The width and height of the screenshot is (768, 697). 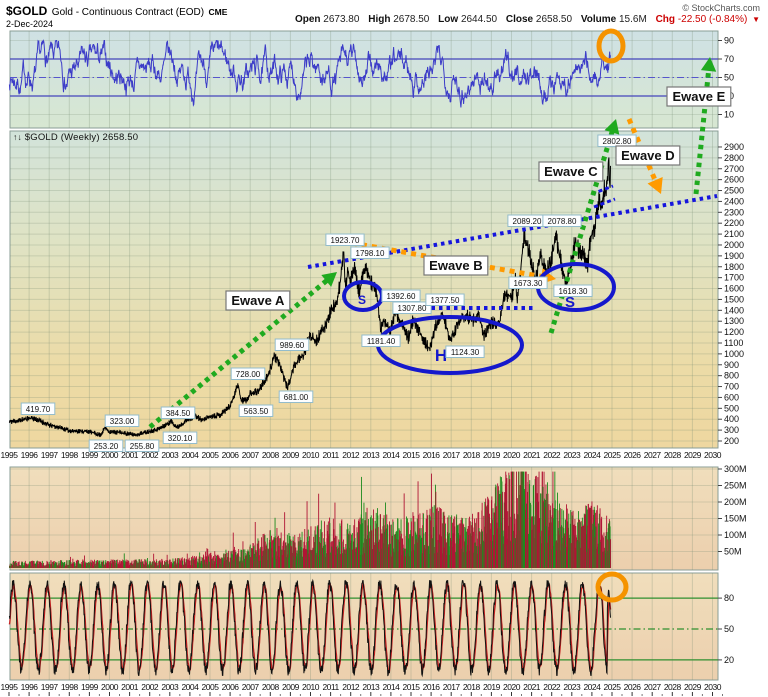 I want to click on price-callout: 2078.80, so click(x=562, y=220).